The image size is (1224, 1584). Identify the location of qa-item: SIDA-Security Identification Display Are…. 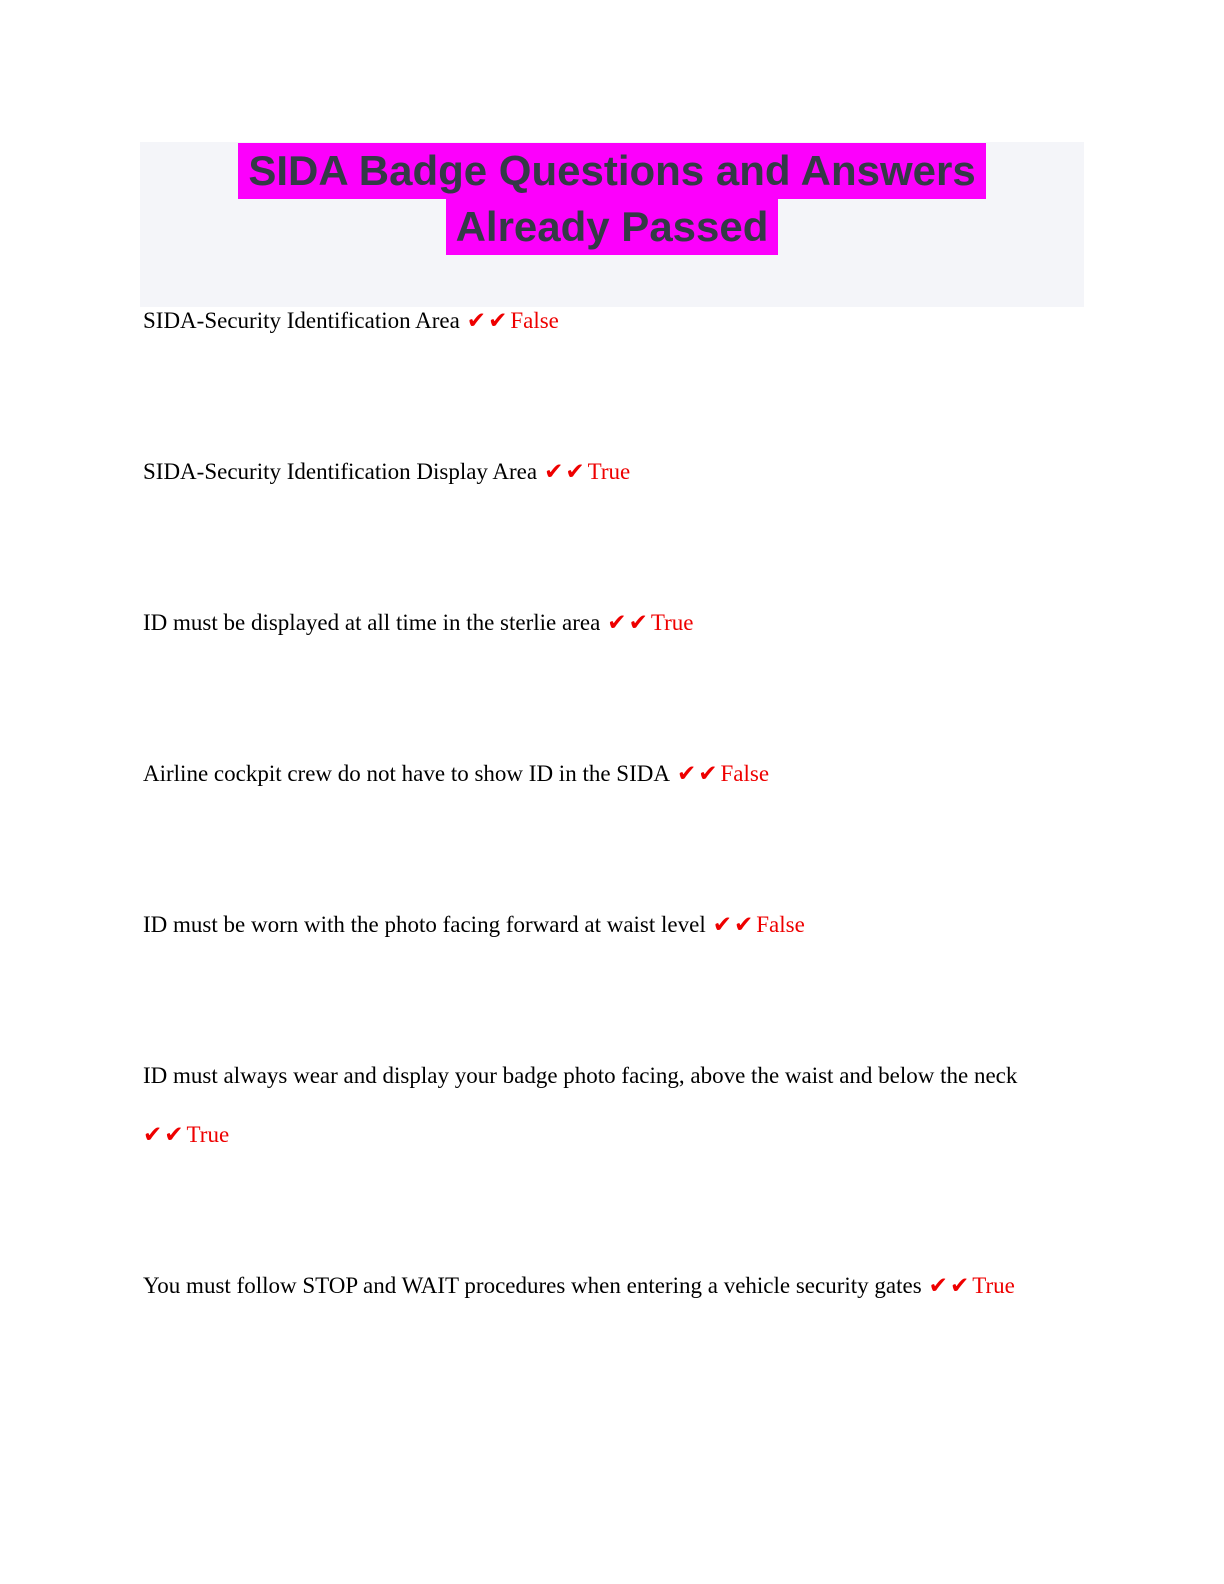
(630, 472).